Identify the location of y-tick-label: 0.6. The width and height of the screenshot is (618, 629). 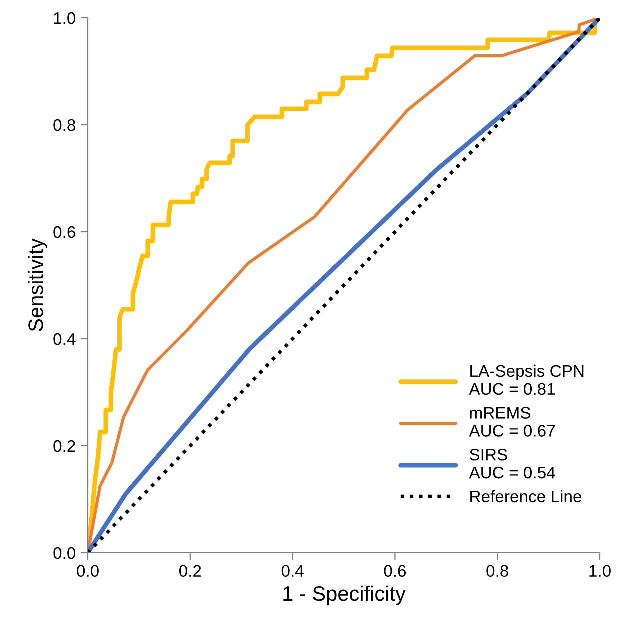
(65, 232).